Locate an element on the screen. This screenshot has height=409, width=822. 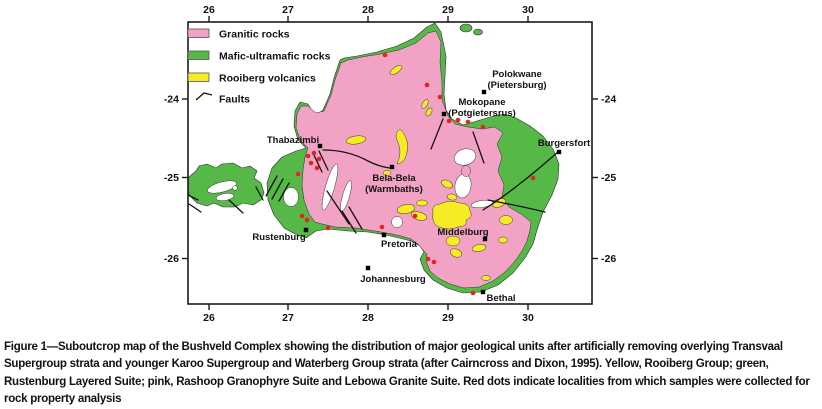
fault-symbol is located at coordinates (204, 96).